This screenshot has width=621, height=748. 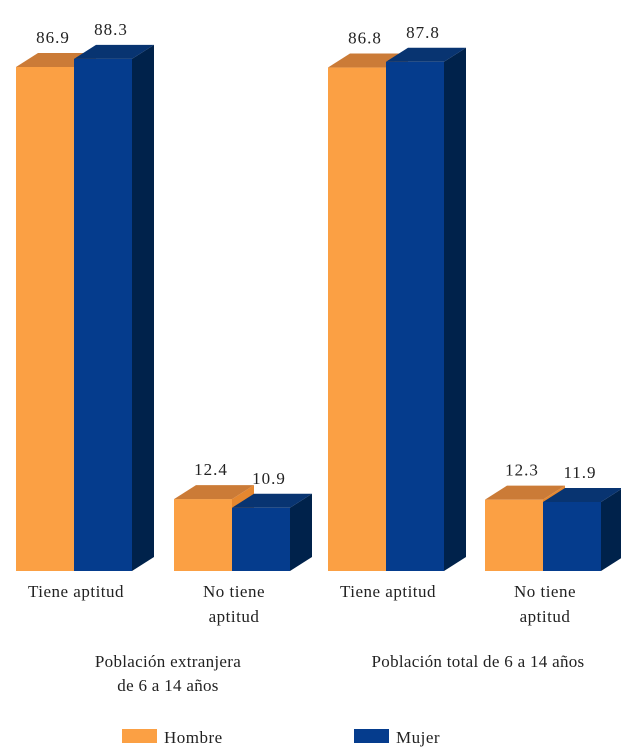 What do you see at coordinates (211, 469) in the screenshot?
I see `data-label: 12.4` at bounding box center [211, 469].